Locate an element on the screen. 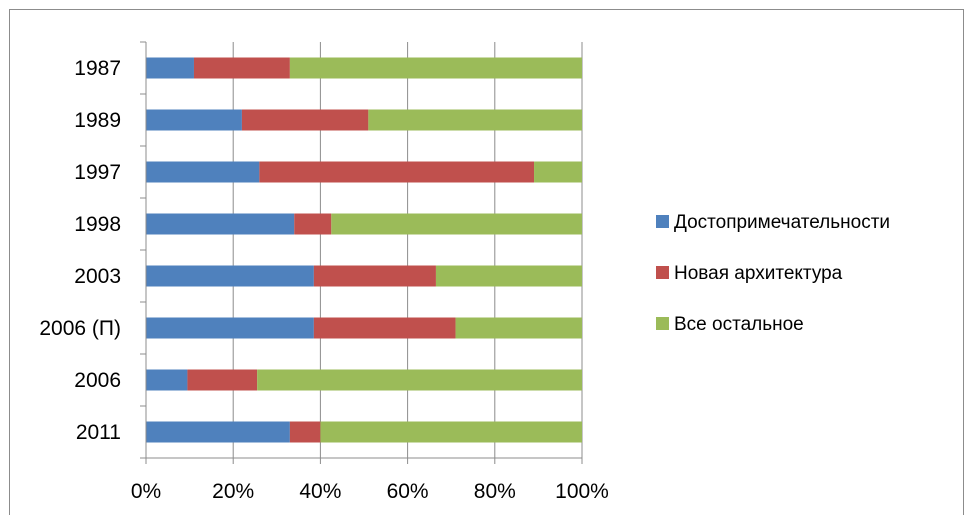 Image resolution: width=971 pixels, height=516 pixels. legend-label: Новая архитектура is located at coordinates (758, 273).